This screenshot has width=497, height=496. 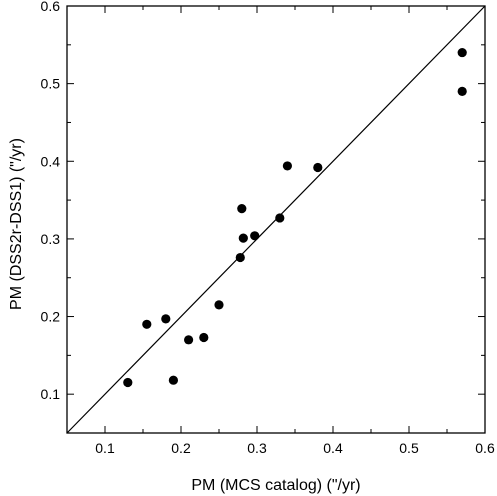 I want to click on y-tick-label: 0.2, so click(x=51, y=317).